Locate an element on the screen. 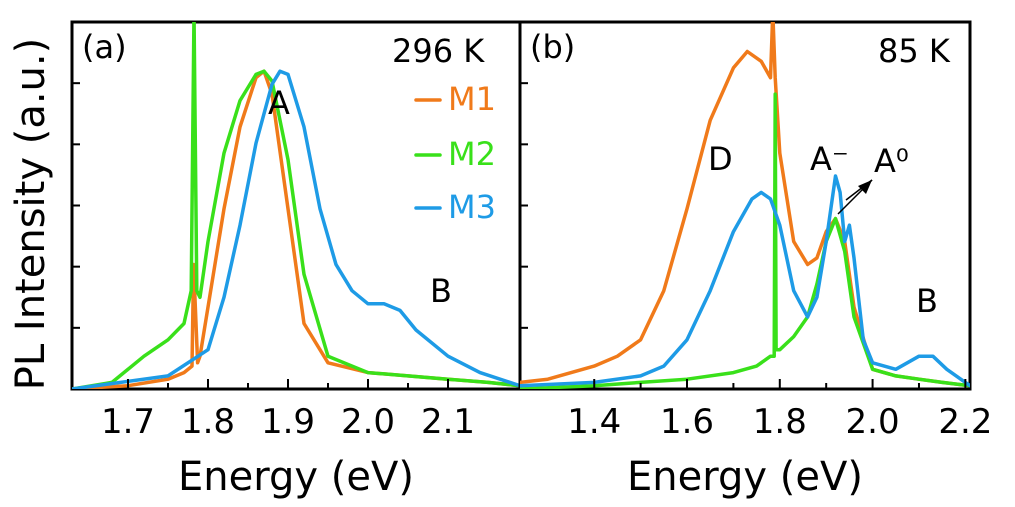  panel-a-x-tick-label: 1.9 is located at coordinates (288, 422).